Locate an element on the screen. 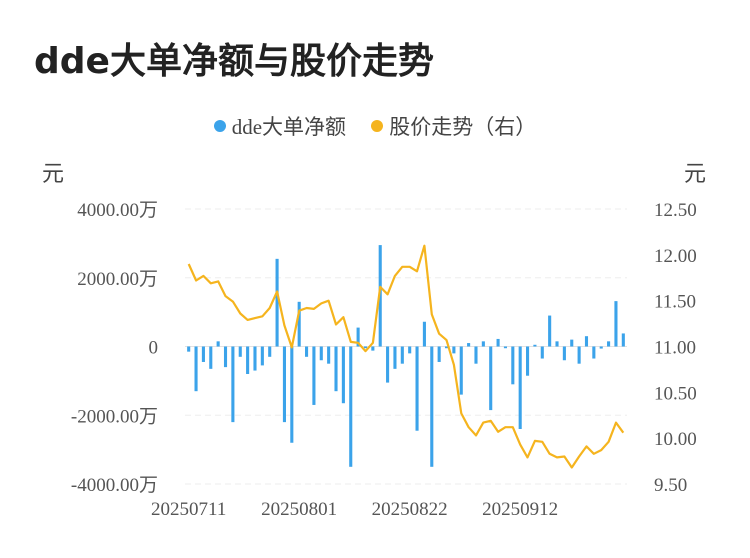 The image size is (750, 558). legend-dot-blue is located at coordinates (219, 126).